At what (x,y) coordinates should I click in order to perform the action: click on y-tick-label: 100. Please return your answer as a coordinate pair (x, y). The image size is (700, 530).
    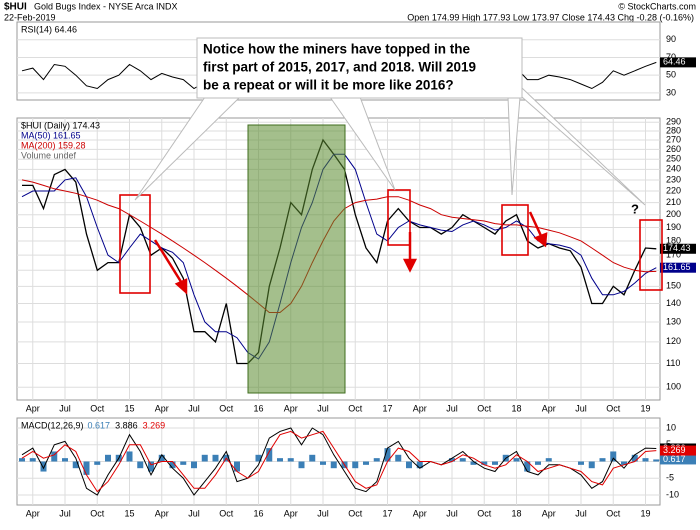
    Looking at the image, I should click on (673, 387).